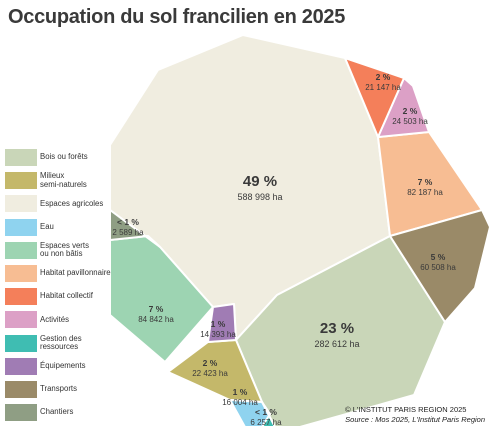 The width and height of the screenshot is (497, 430). What do you see at coordinates (410, 111) in the screenshot?
I see `cell-percent-activites: 2 %` at bounding box center [410, 111].